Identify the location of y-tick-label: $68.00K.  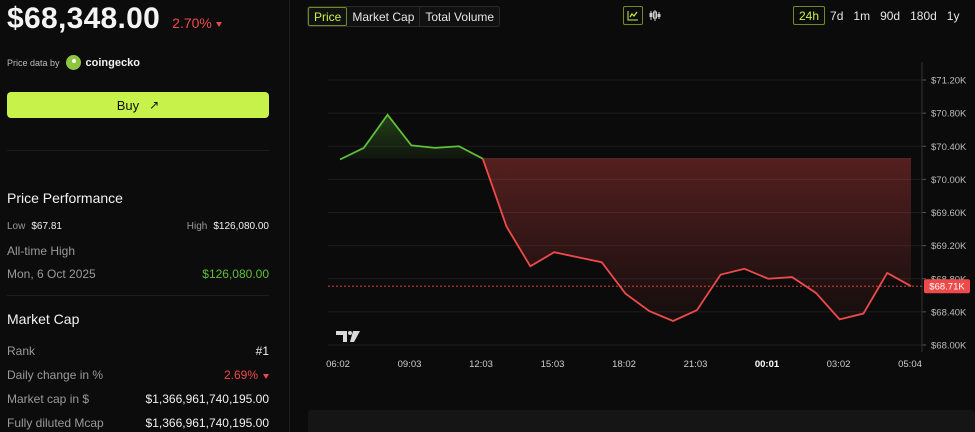
(949, 346).